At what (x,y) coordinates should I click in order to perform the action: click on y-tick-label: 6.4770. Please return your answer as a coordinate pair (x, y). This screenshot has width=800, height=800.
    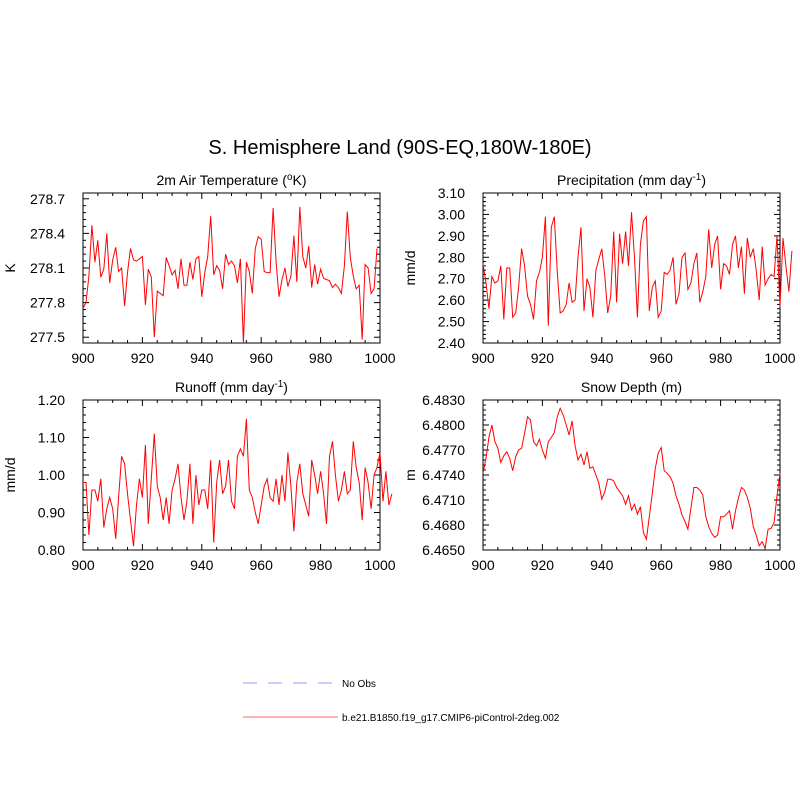
    Looking at the image, I should click on (443, 450).